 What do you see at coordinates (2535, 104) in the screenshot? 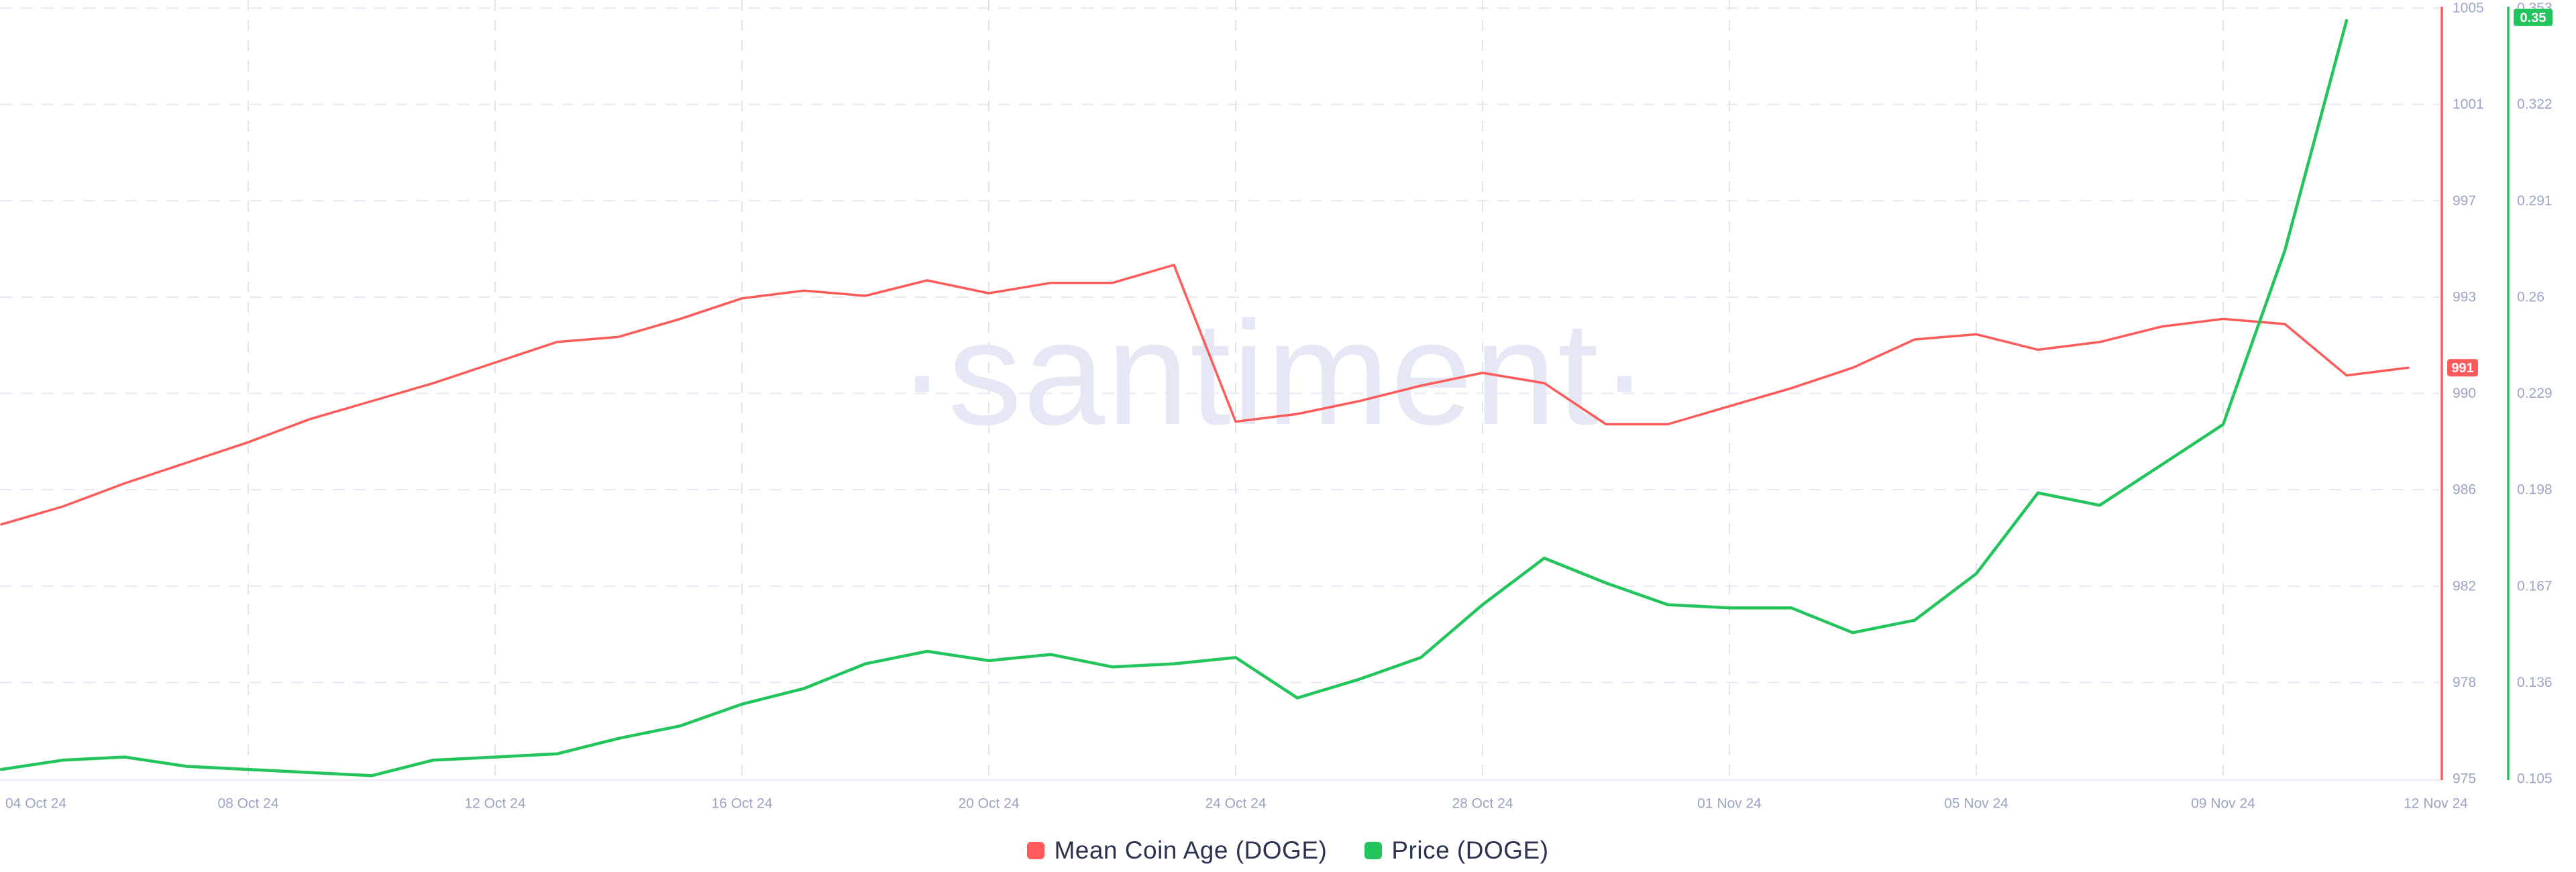
I see `y-axis-label-price: 0.322` at bounding box center [2535, 104].